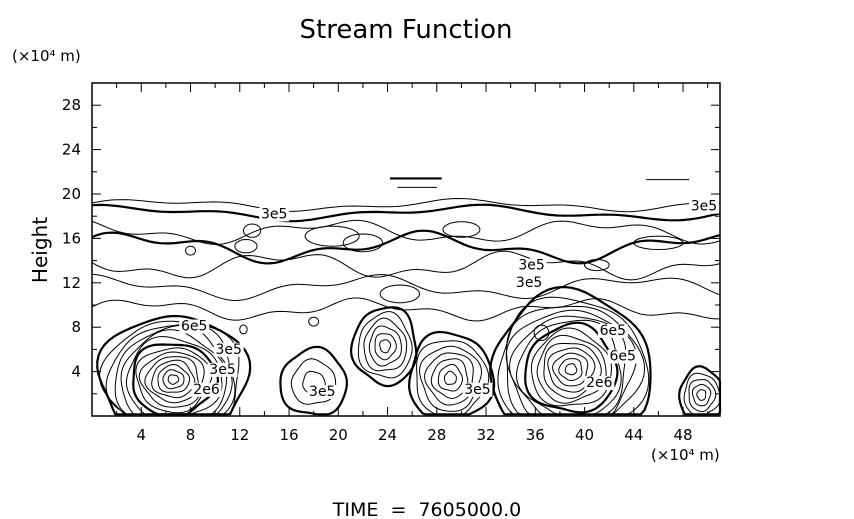  Describe the element at coordinates (633, 435) in the screenshot. I see `x-tick-label: 44` at that location.